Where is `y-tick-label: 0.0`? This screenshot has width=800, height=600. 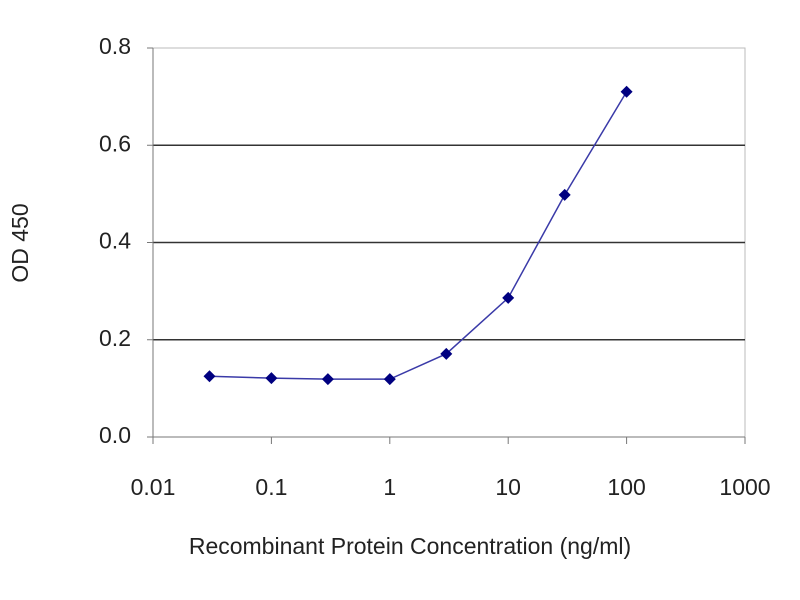 y-tick-label: 0.0 is located at coordinates (115, 435).